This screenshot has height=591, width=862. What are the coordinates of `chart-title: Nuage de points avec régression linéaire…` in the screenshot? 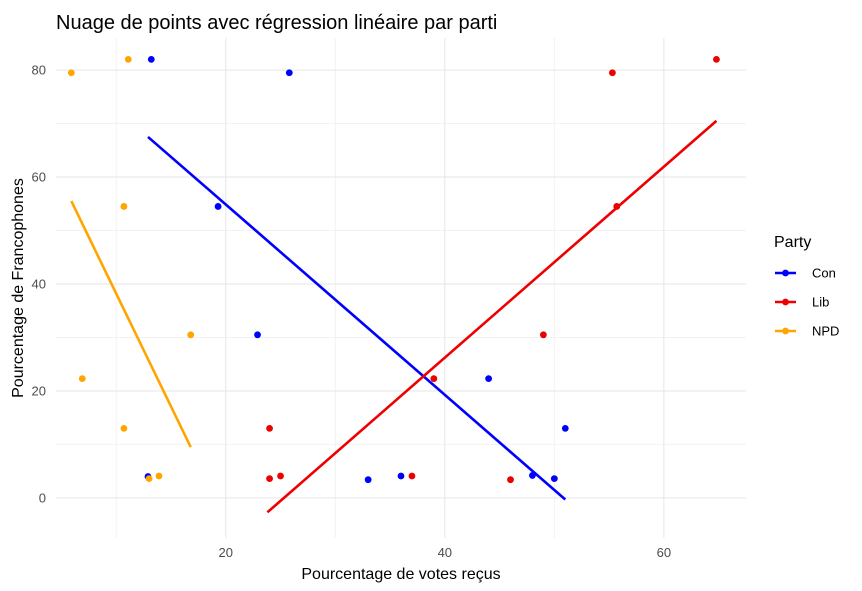 It's located at (276, 23).